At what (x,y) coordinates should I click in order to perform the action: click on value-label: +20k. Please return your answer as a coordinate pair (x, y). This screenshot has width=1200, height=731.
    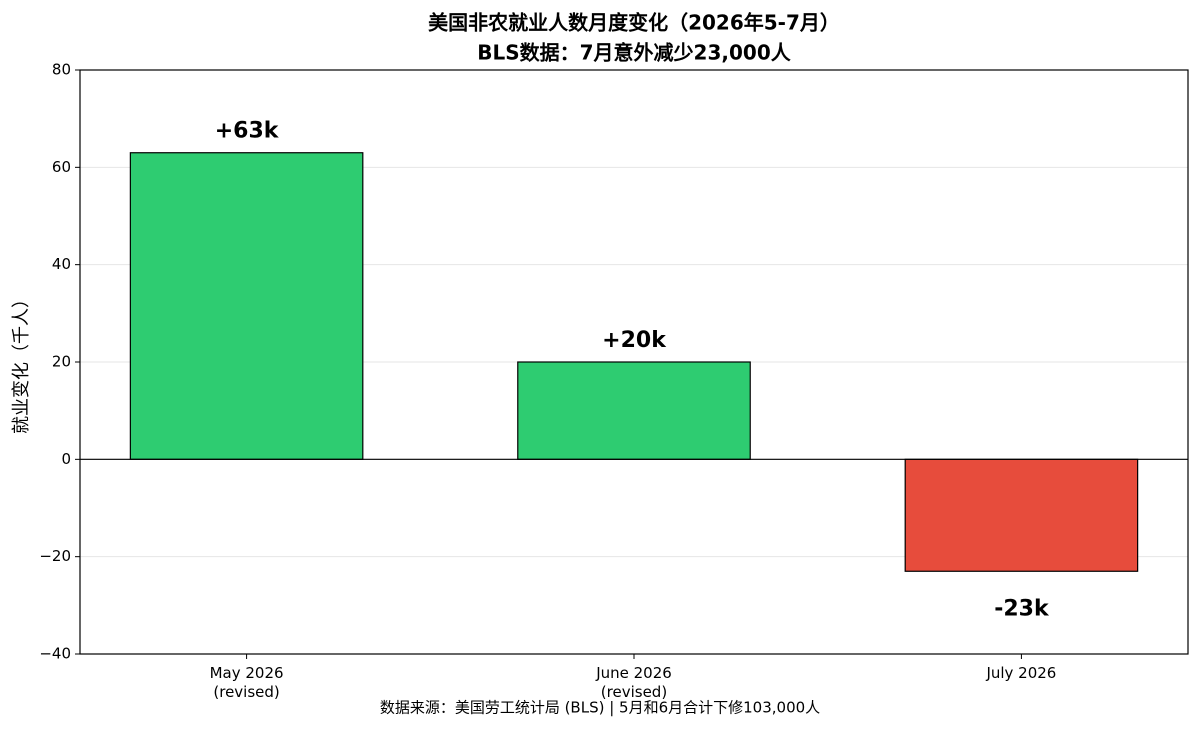
    Looking at the image, I should click on (634, 340).